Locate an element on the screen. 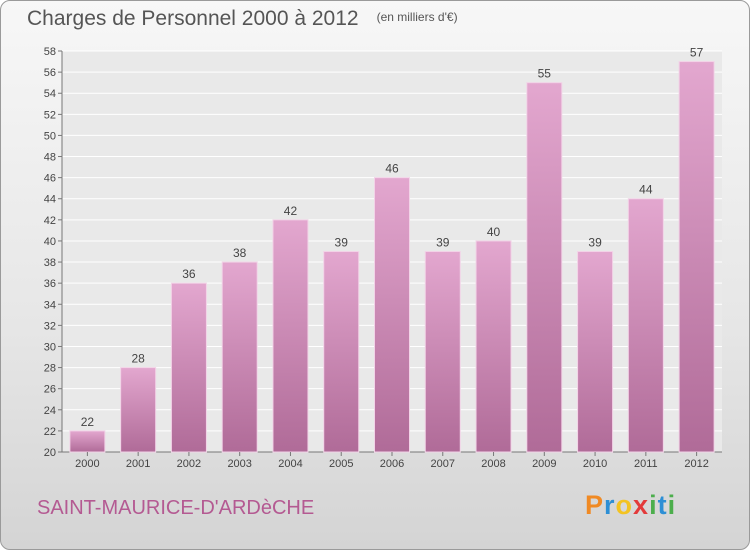 Image resolution: width=750 pixels, height=550 pixels. data-label: 55 is located at coordinates (545, 74).